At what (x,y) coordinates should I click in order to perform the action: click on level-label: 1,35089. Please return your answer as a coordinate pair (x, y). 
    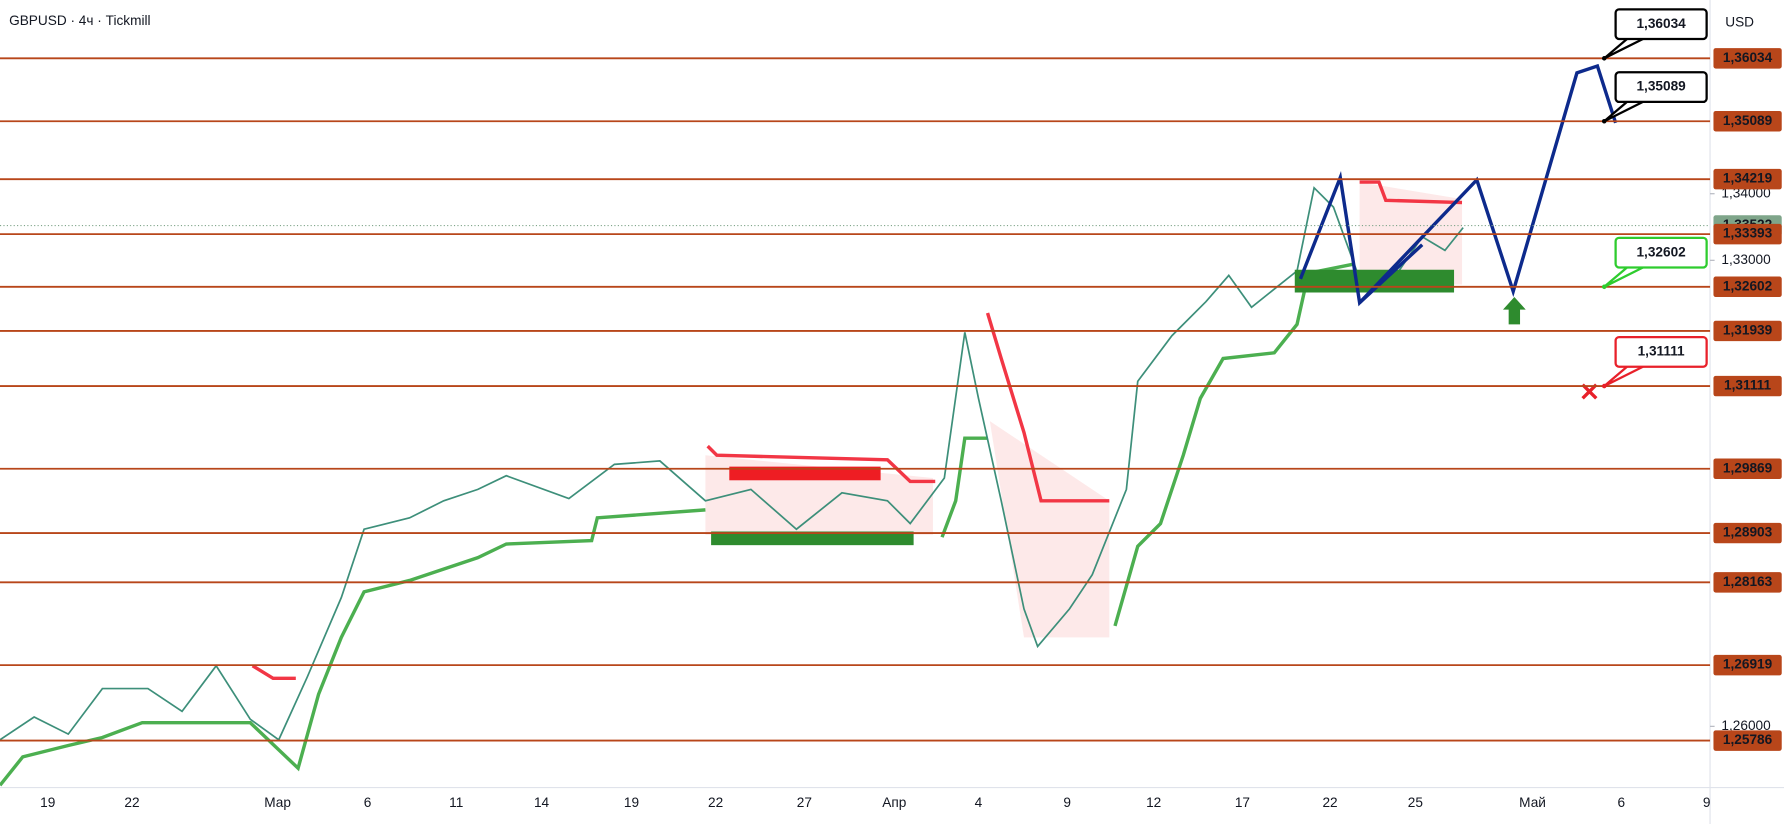
    Looking at the image, I should click on (1748, 120).